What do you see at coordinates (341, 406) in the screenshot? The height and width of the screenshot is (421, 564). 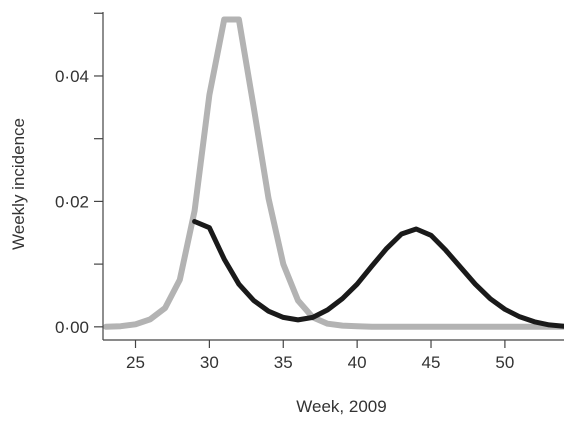 I see `x-axis-title: Week, 2009` at bounding box center [341, 406].